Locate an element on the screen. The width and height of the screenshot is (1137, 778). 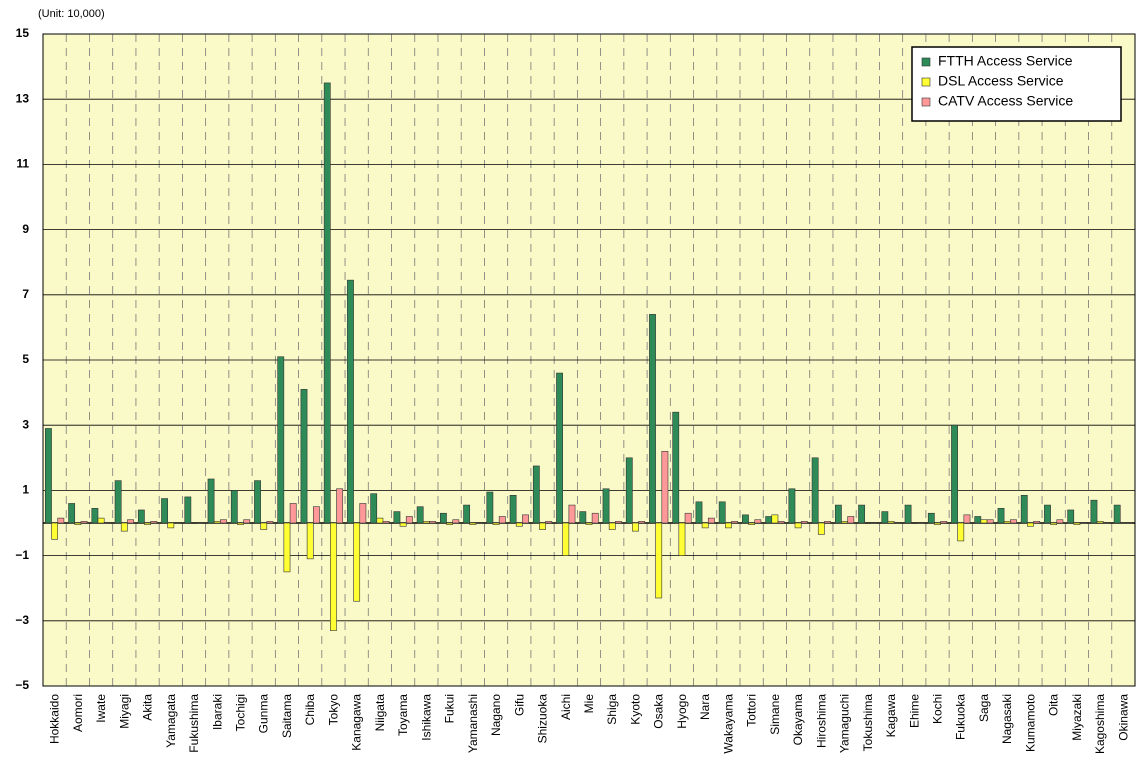
x-tick-label: Mie is located at coordinates (589, 704).